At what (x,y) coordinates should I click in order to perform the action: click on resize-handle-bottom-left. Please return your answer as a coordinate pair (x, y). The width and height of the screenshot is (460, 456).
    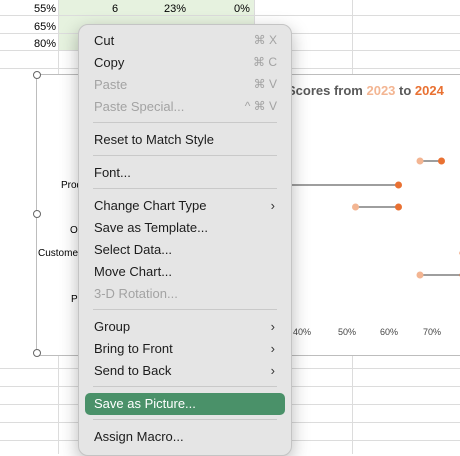
    Looking at the image, I should click on (37, 353).